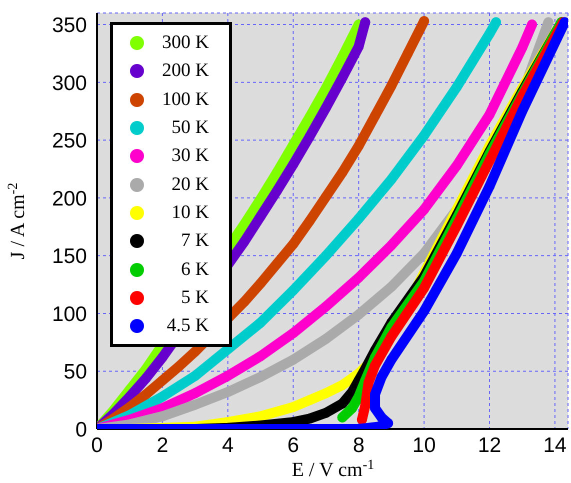 This screenshot has width=571, height=483. I want to click on x-tick-label: 2, so click(162, 445).